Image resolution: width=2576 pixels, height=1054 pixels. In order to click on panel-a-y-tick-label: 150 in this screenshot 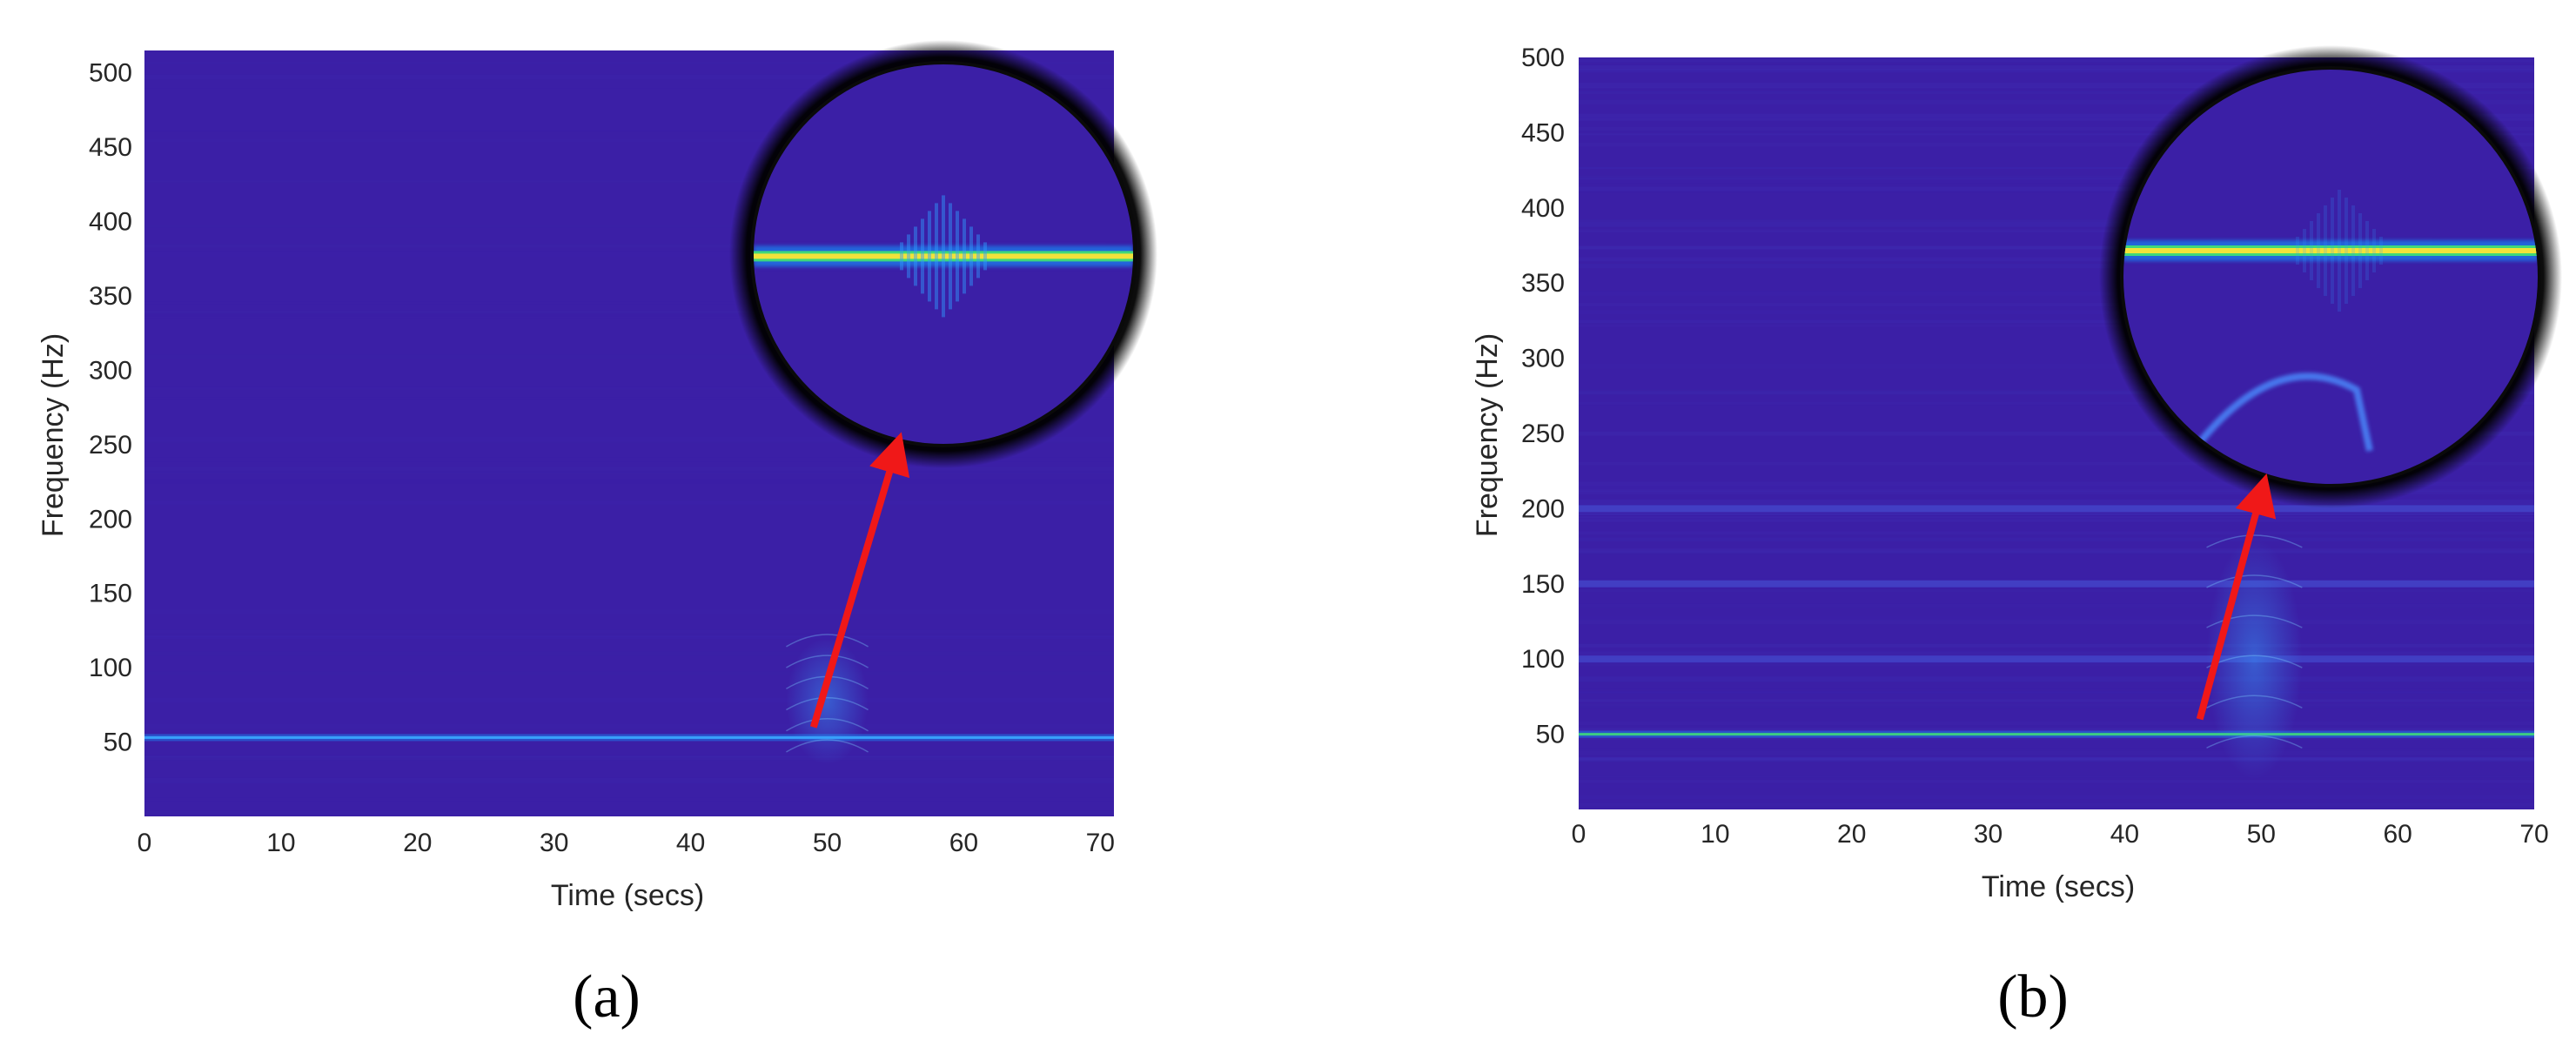, I will do `click(110, 594)`.